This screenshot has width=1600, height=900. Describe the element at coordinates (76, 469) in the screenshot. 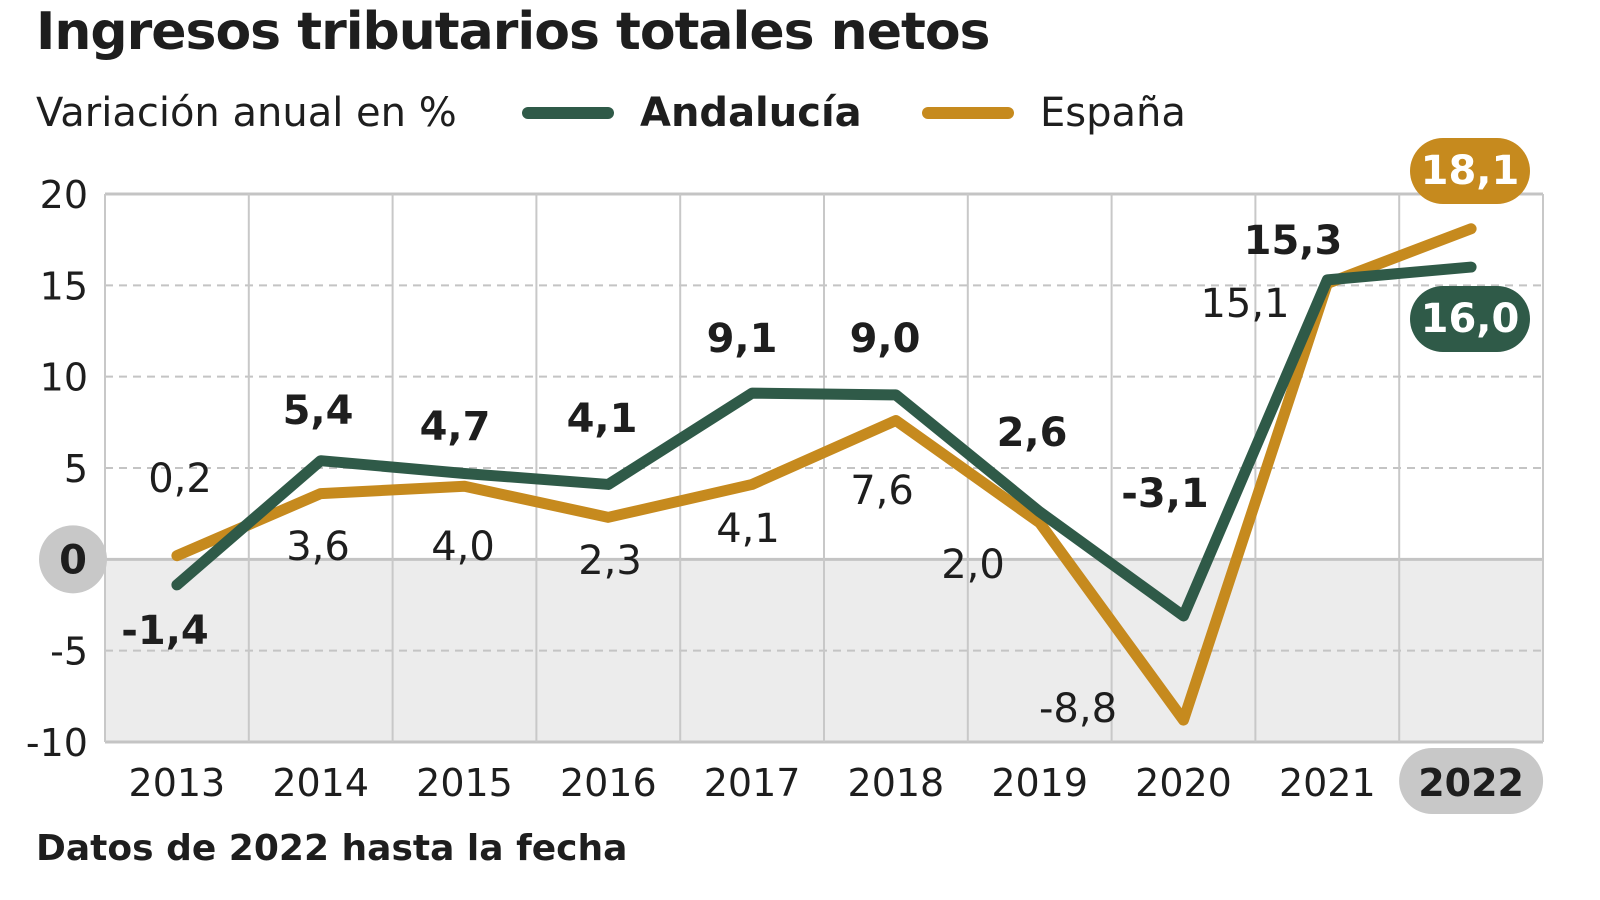

I see `y-tick-label: 5` at that location.